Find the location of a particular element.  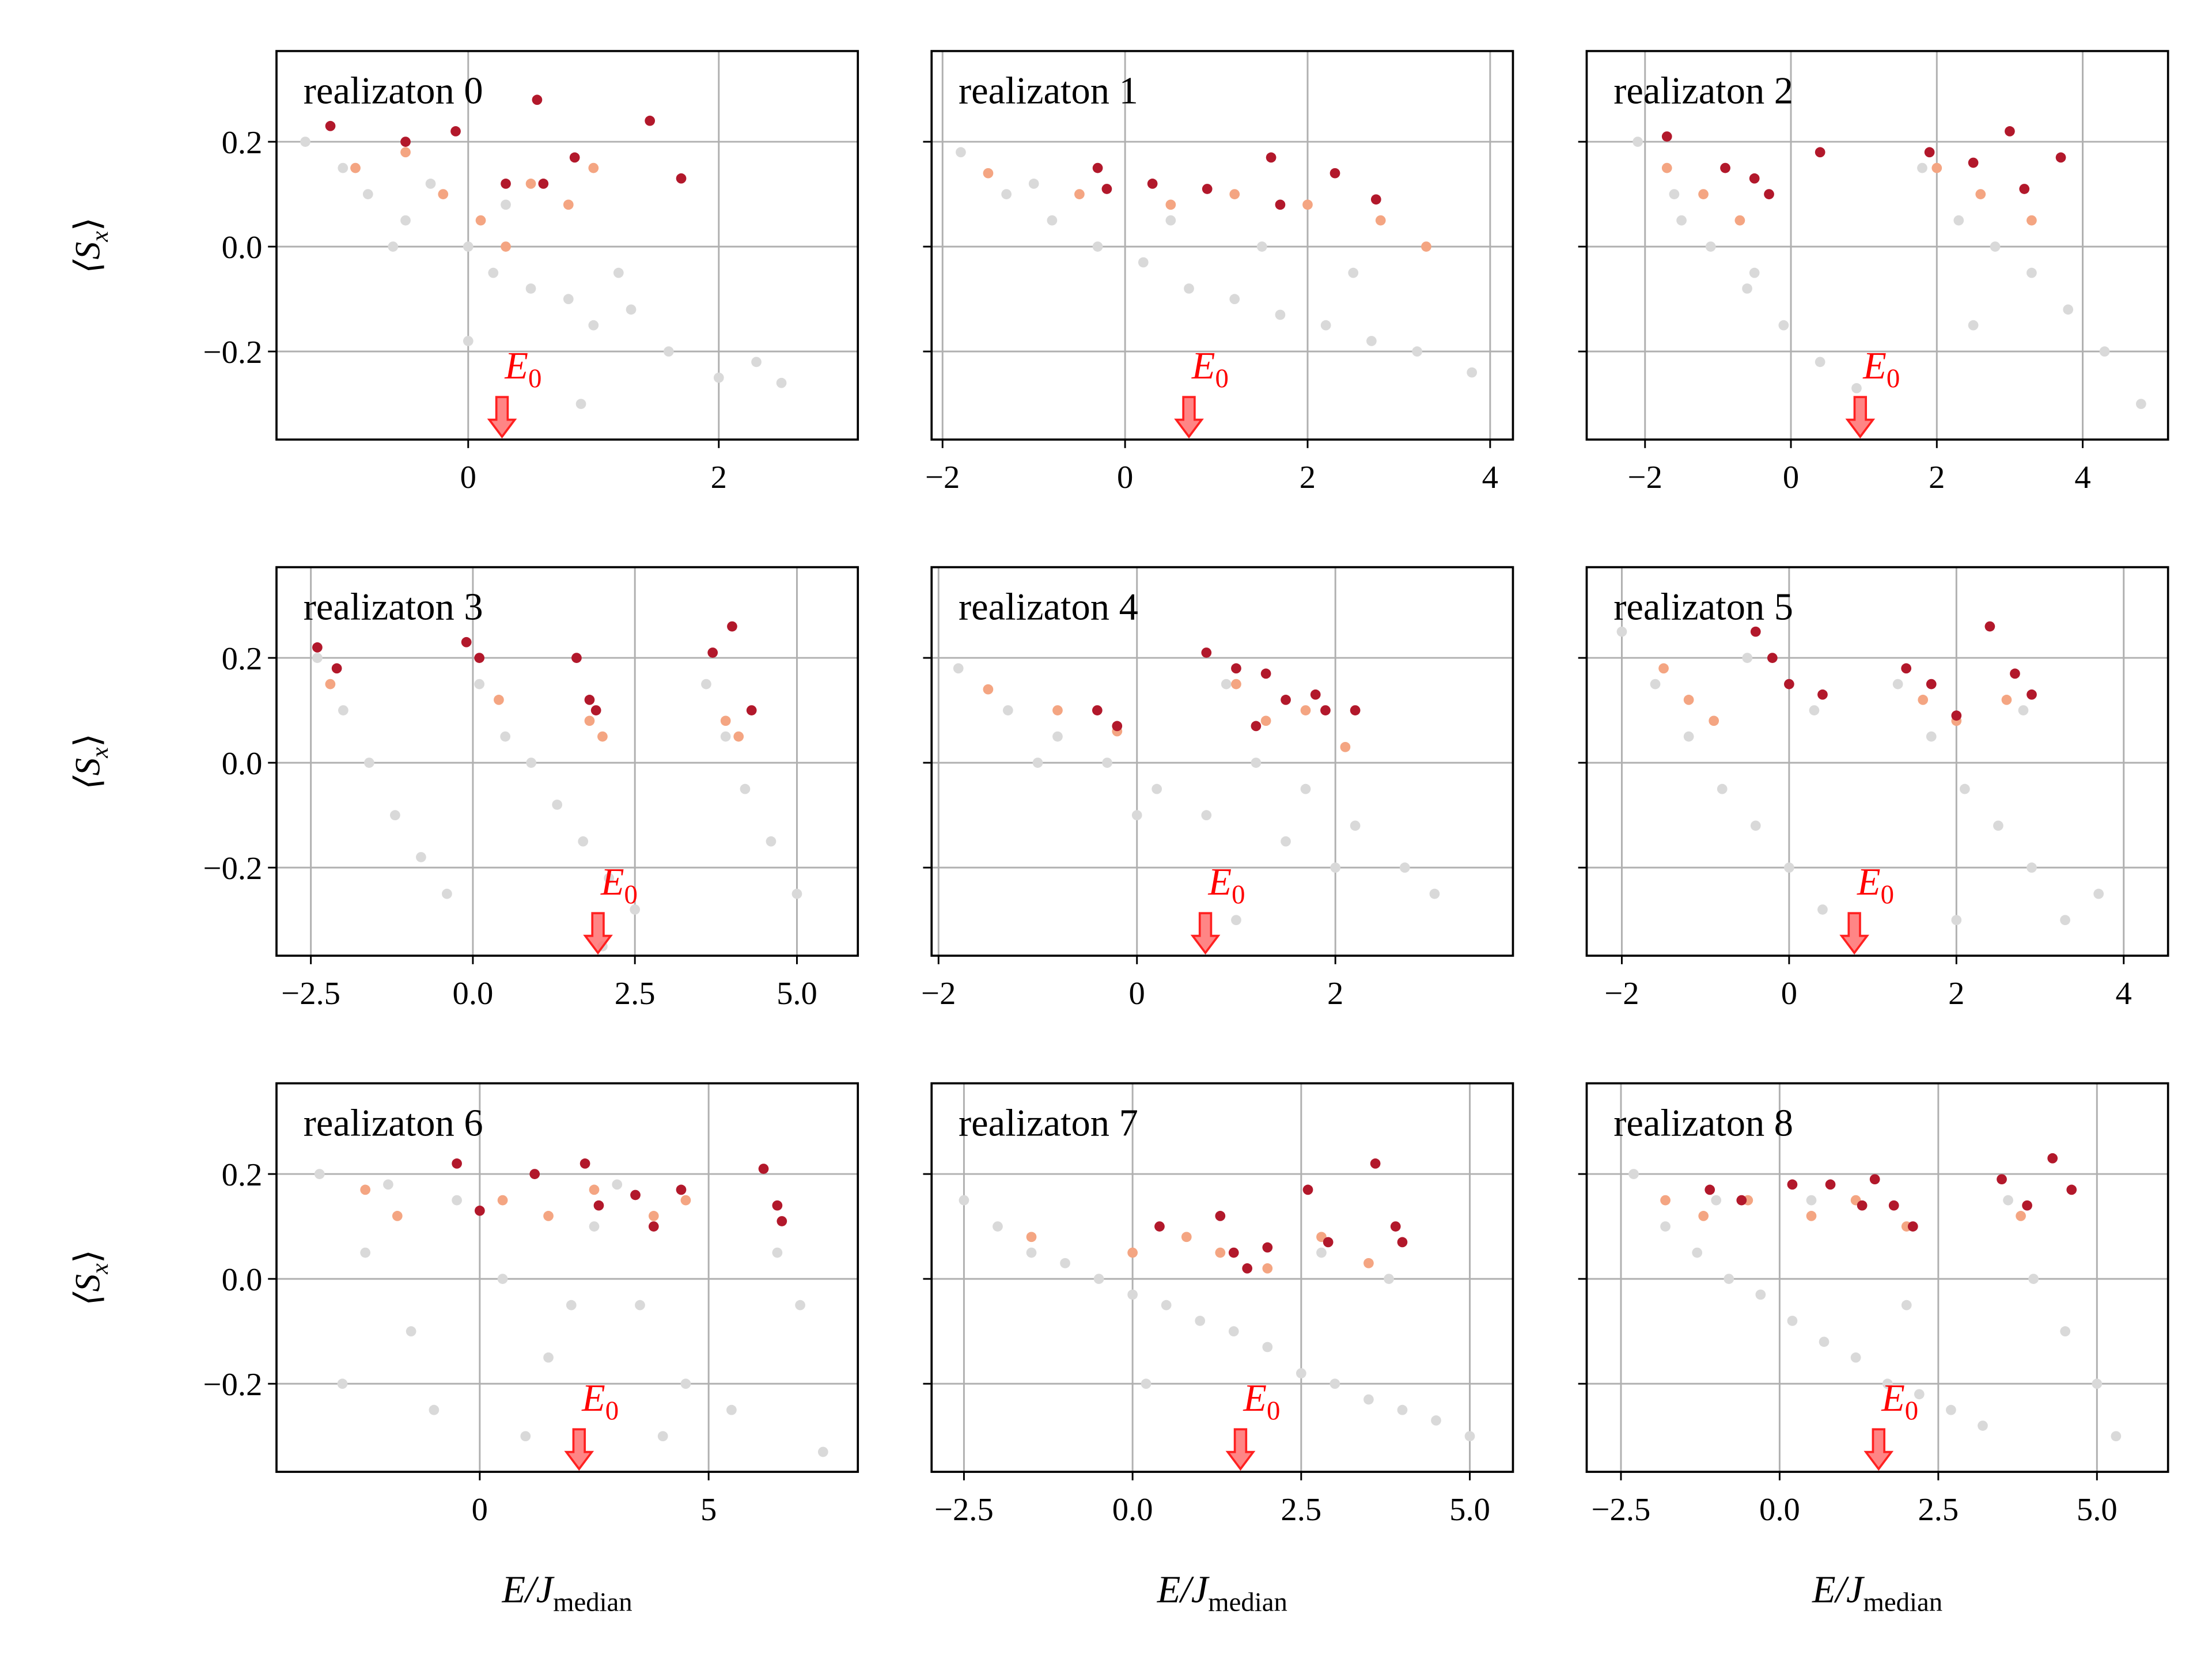

y-tick-label: −0.2 is located at coordinates (233, 352).